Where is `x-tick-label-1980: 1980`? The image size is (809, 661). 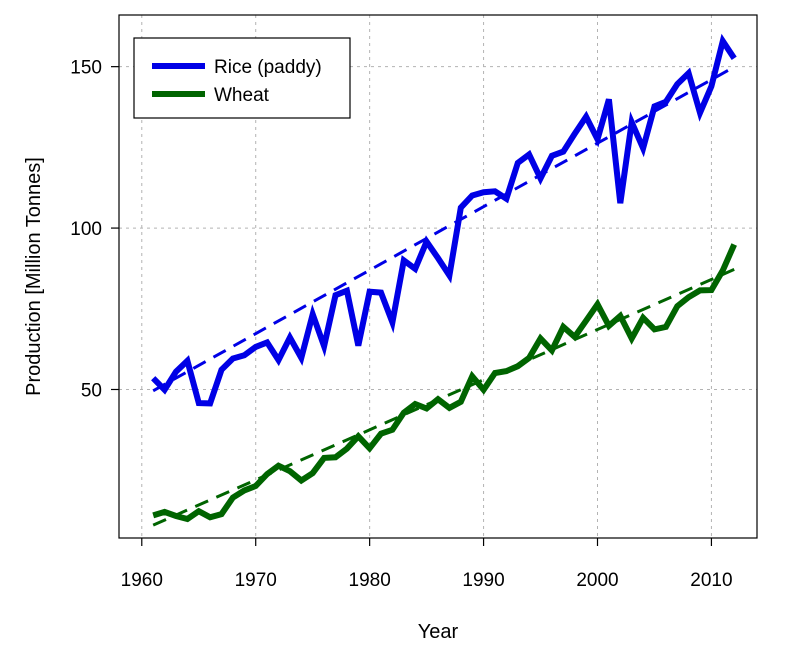
x-tick-label-1980: 1980 is located at coordinates (370, 580).